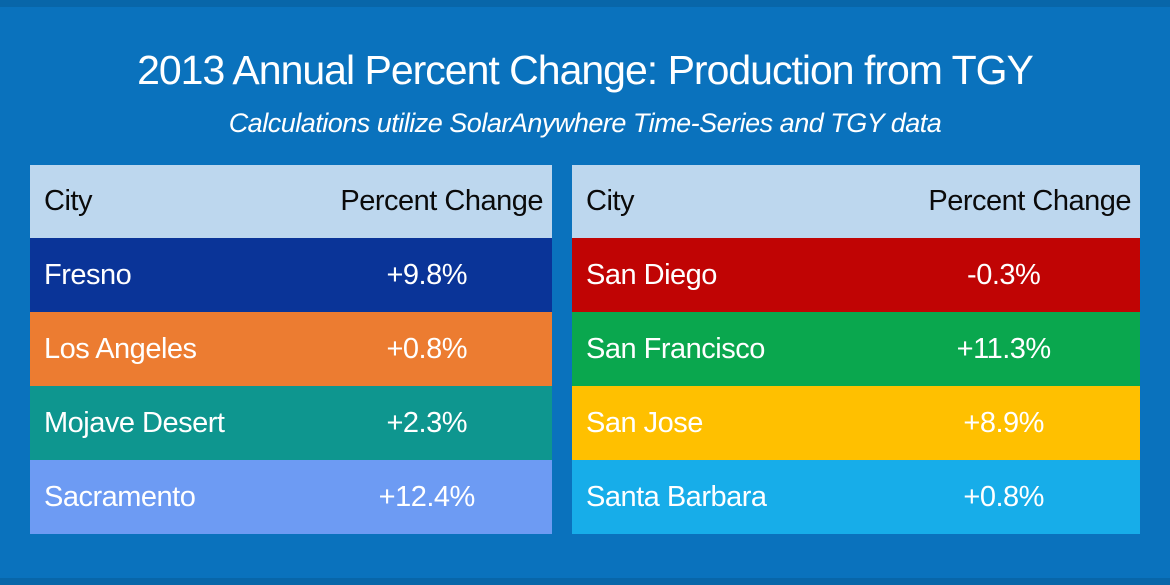 The width and height of the screenshot is (1170, 585). I want to click on table-row-los-angeles: Los Angeles +0.8%, so click(291, 349).